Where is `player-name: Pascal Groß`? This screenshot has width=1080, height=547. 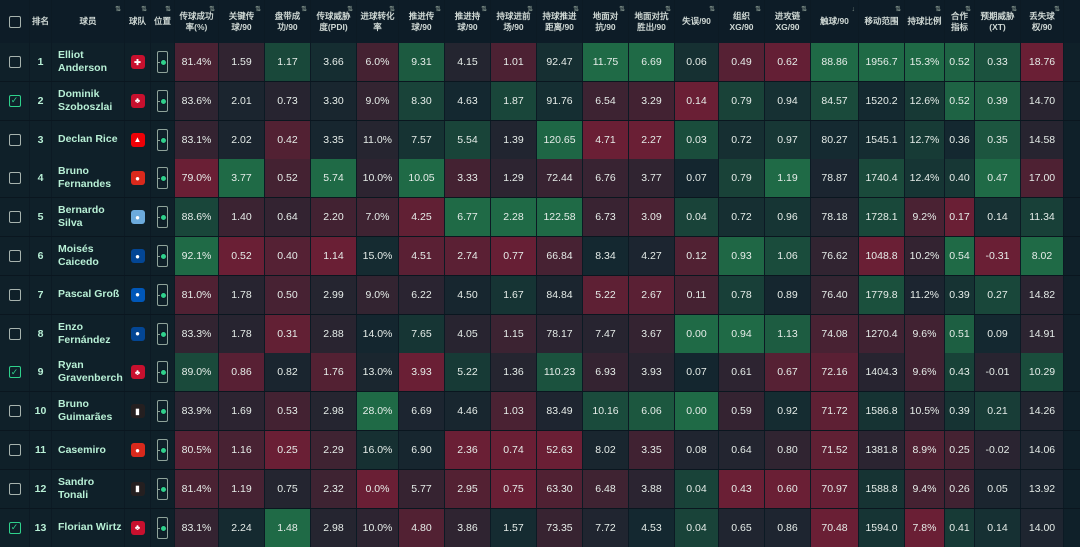
player-name: Pascal Groß is located at coordinates (88, 294).